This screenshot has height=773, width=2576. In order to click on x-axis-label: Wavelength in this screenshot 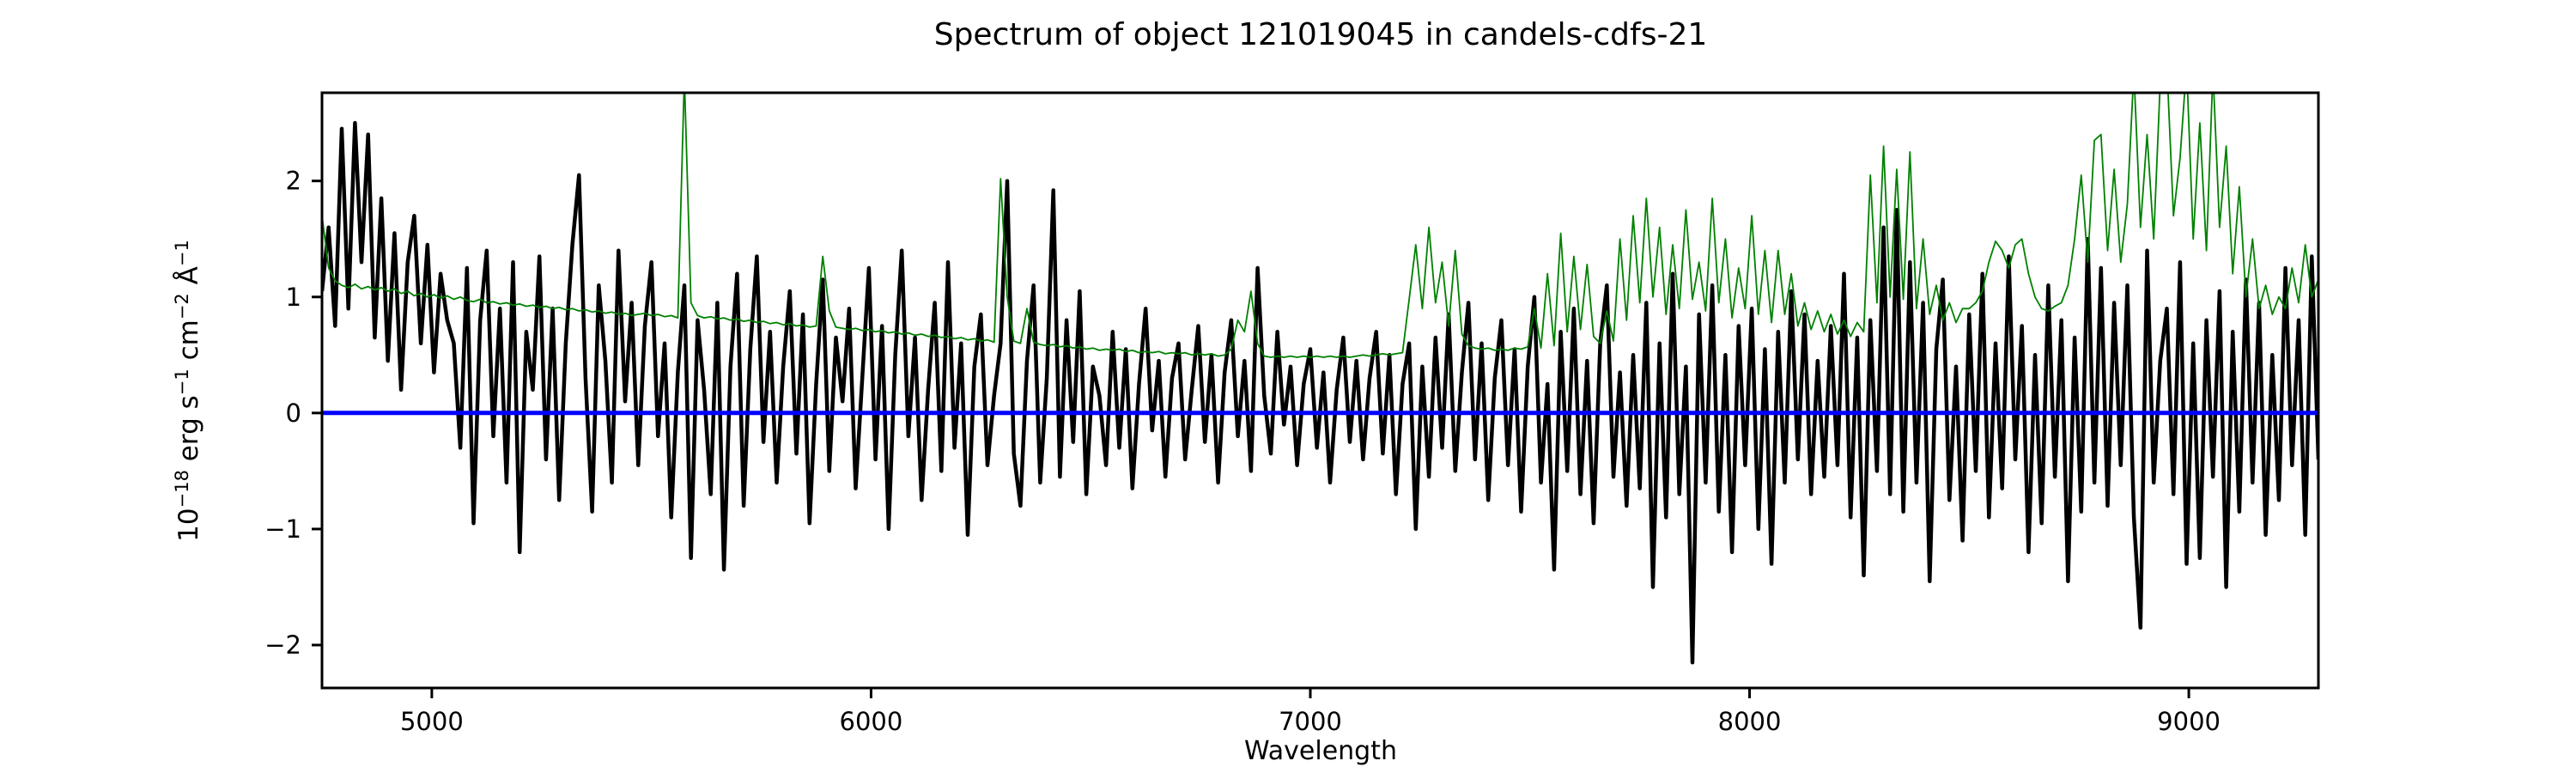, I will do `click(1320, 751)`.